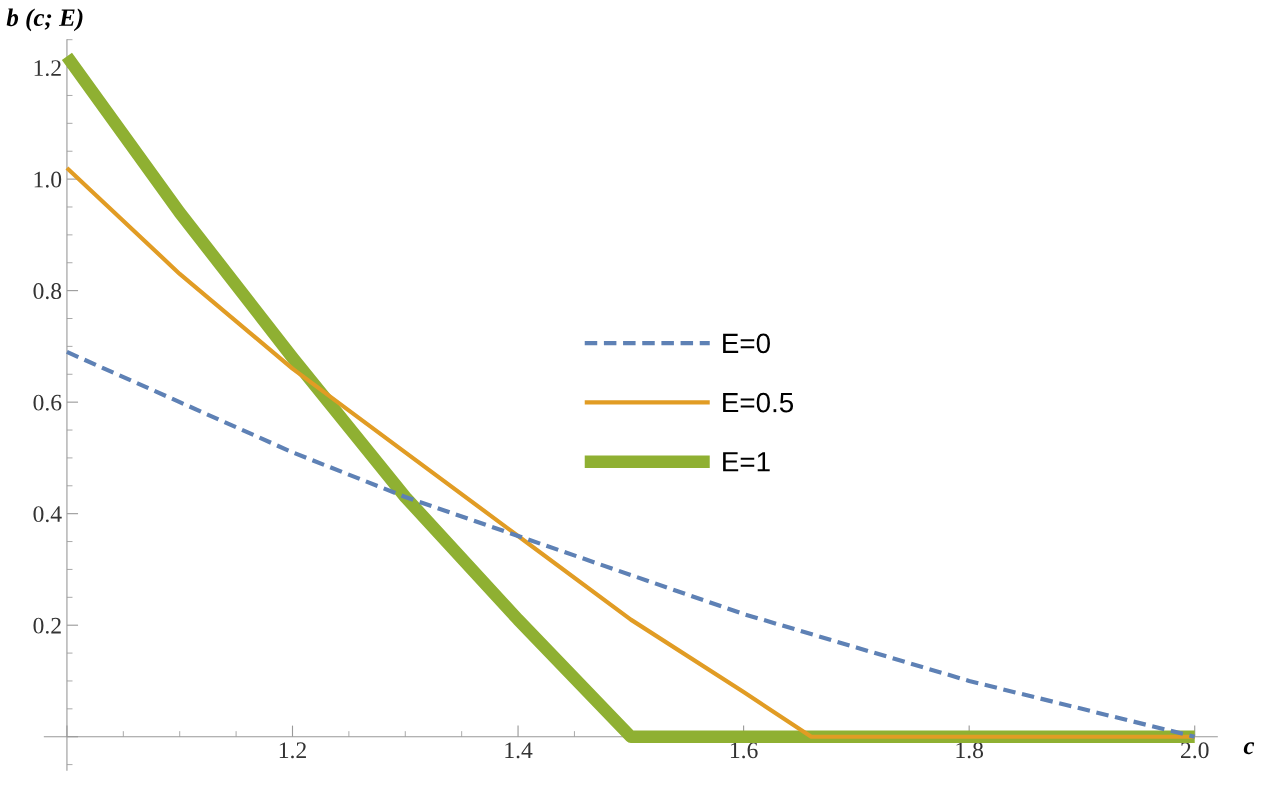 Image resolution: width=1268 pixels, height=794 pixels. What do you see at coordinates (48, 179) in the screenshot?
I see `y-tick-label: 1.0` at bounding box center [48, 179].